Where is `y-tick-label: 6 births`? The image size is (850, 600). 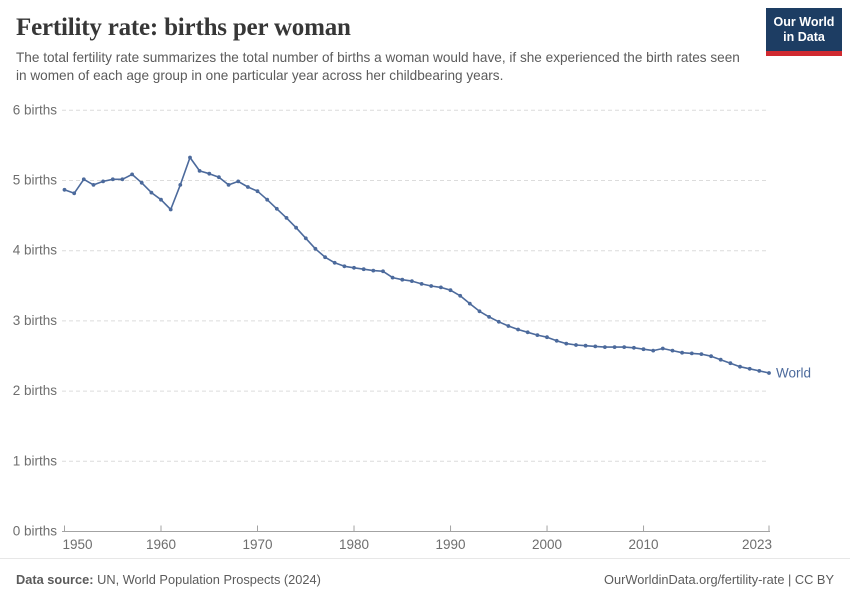 y-tick-label: 6 births is located at coordinates (35, 109).